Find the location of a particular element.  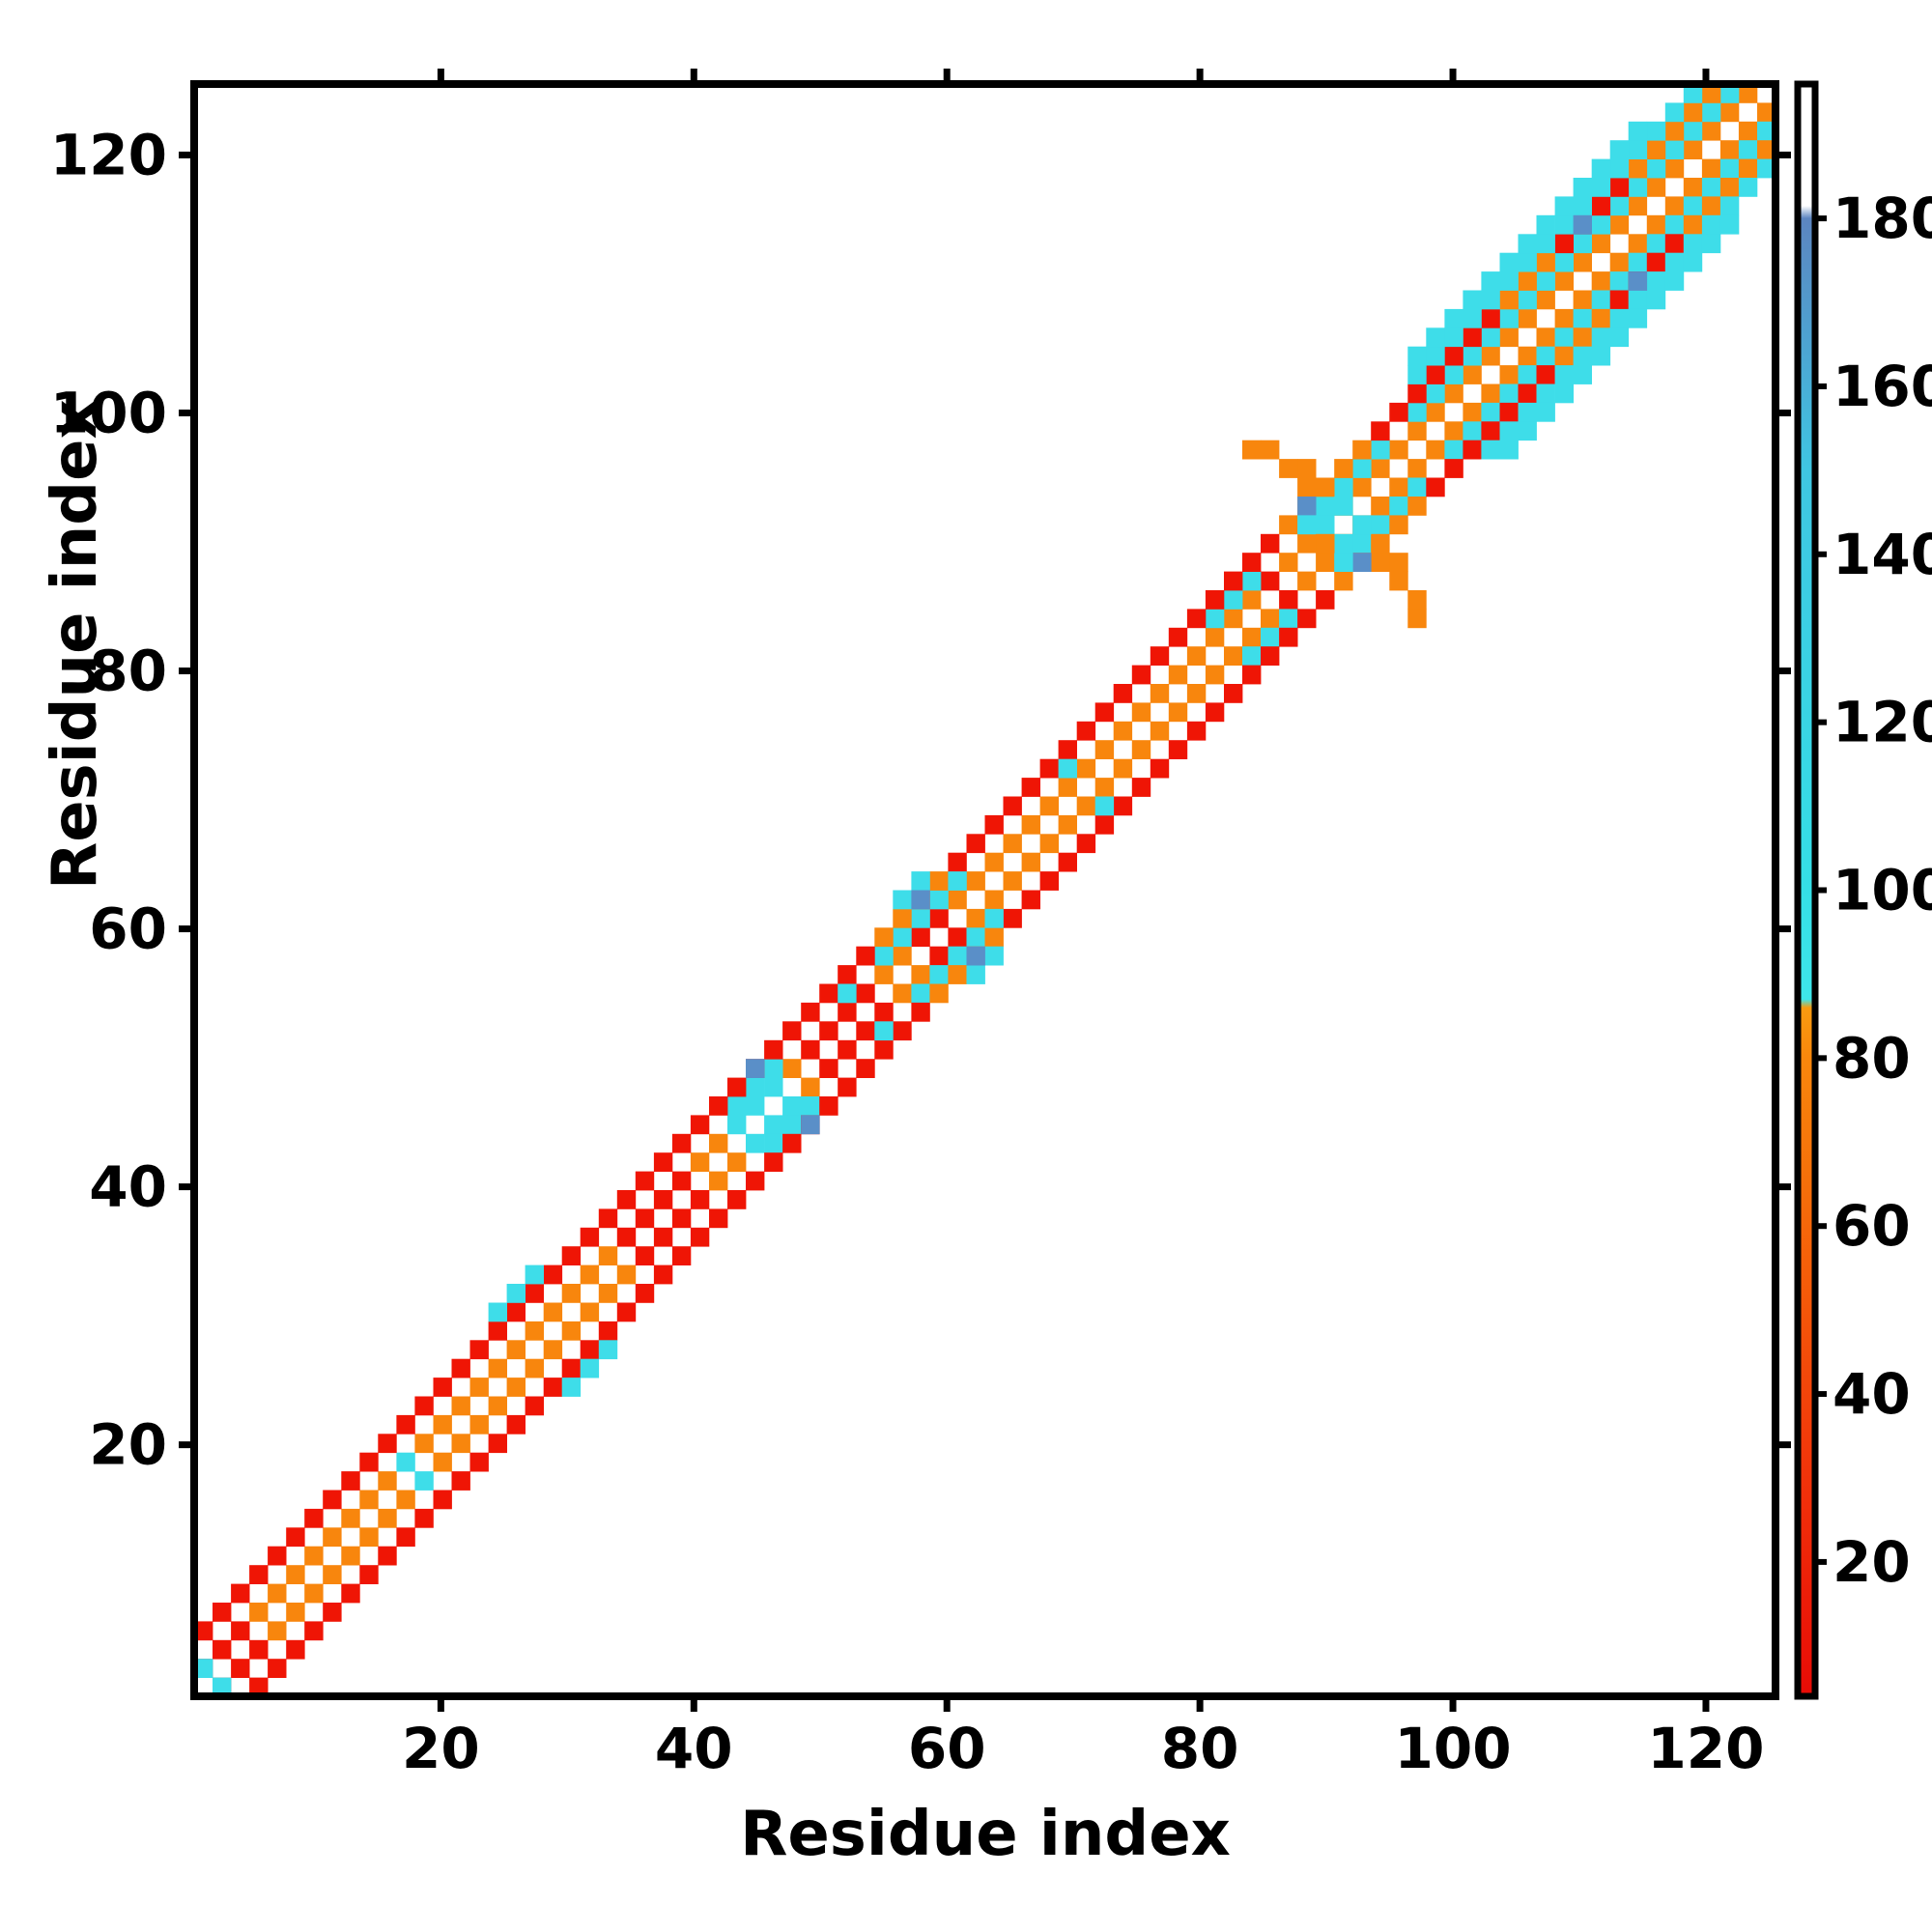

y-tick-label: 20 is located at coordinates (128, 1445).